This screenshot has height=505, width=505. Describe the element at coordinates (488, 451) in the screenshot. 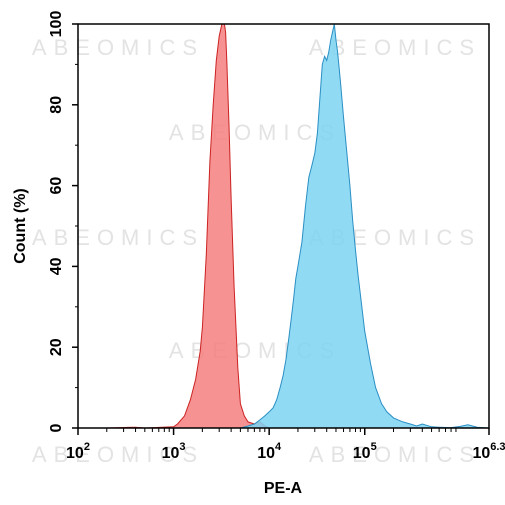

I see `x-tick-label: 106.3` at that location.